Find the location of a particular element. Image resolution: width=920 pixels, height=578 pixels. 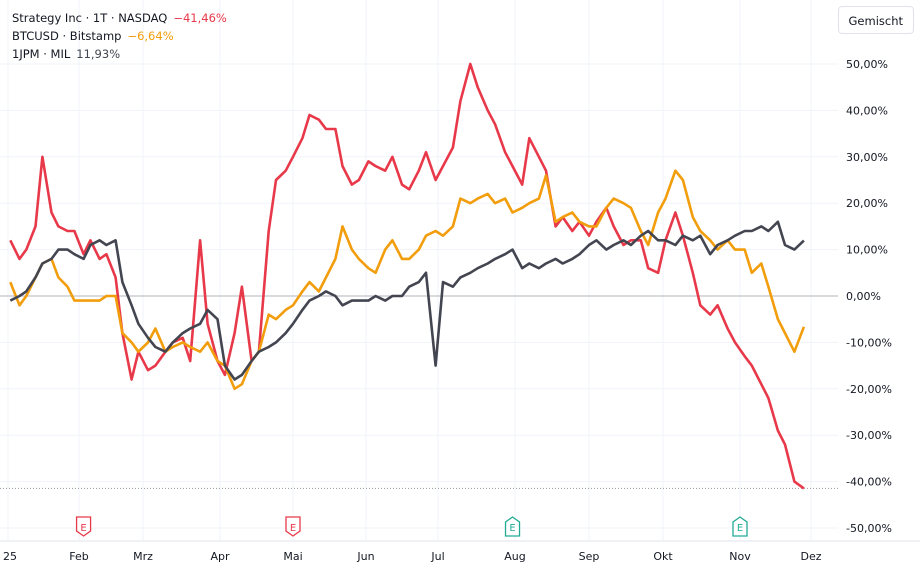

legend-item-btcusd: BTCUSD · Bitstamp −6,64% is located at coordinates (119, 36).